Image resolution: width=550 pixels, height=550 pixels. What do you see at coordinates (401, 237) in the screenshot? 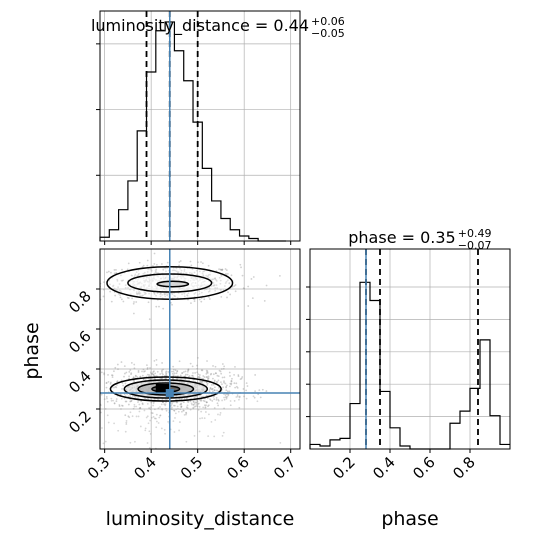
I see `title-main: phase = 0.35` at bounding box center [401, 237].